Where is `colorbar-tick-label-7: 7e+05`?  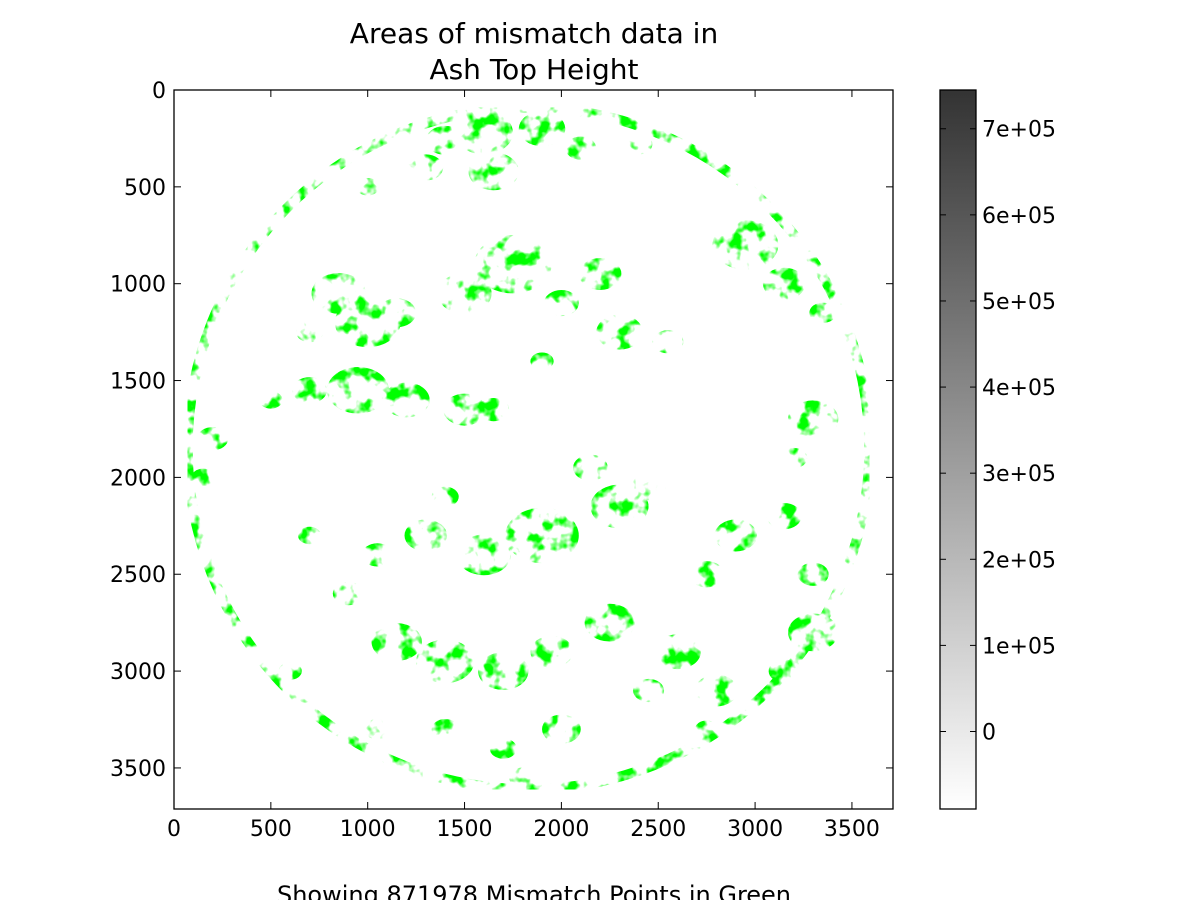 colorbar-tick-label-7: 7e+05 is located at coordinates (1019, 130).